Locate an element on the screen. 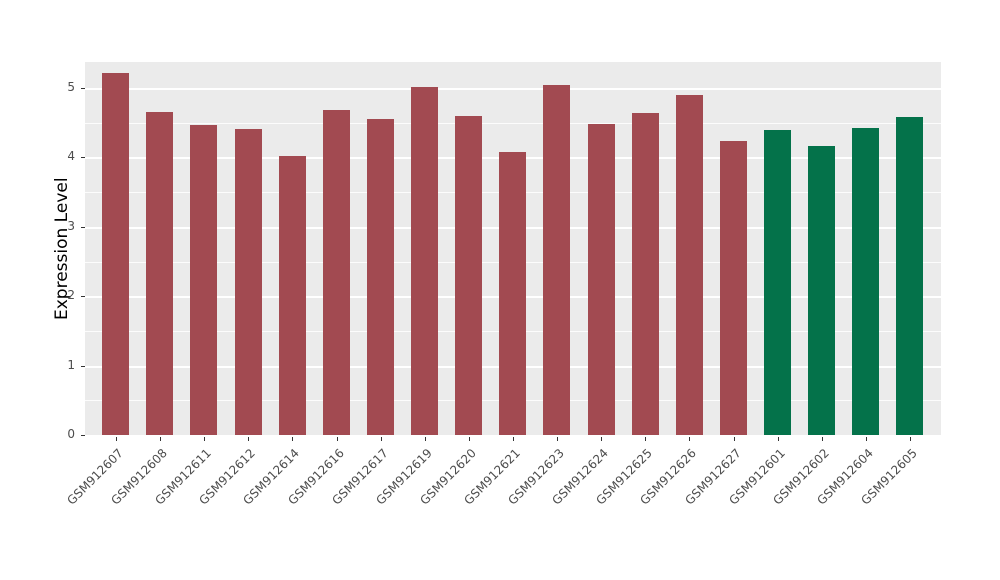 The height and width of the screenshot is (580, 1000). bar-GSM912611 is located at coordinates (203, 280).